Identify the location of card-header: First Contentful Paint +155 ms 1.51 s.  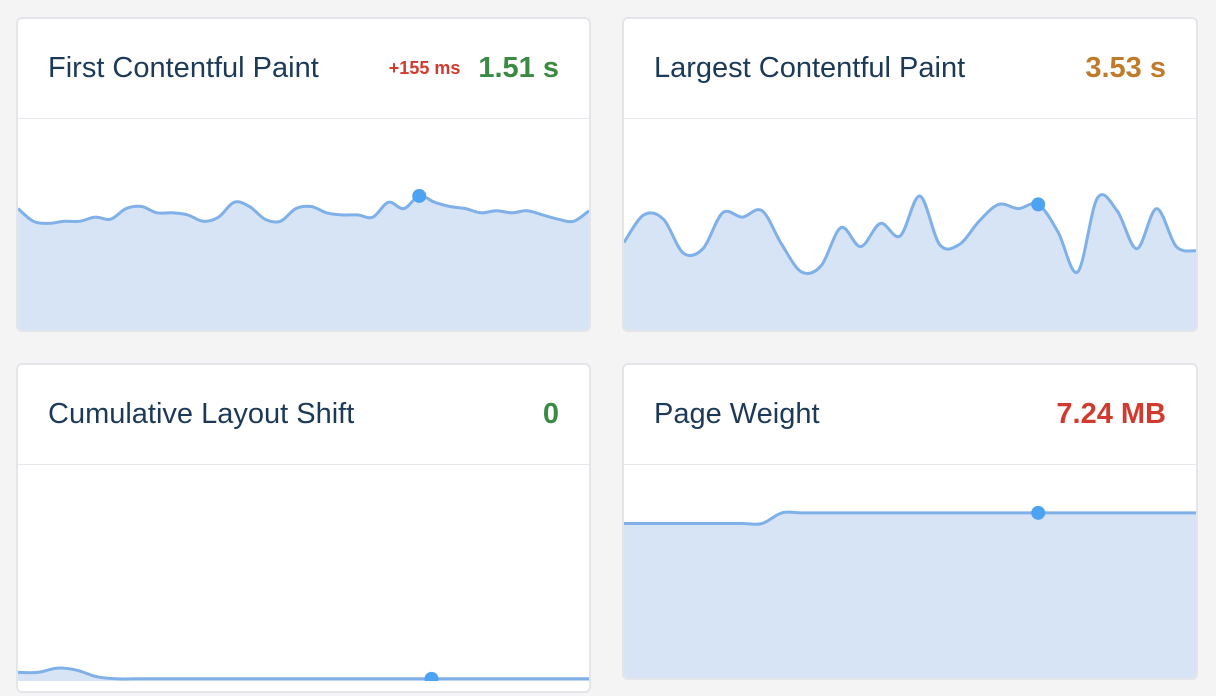
(303, 69).